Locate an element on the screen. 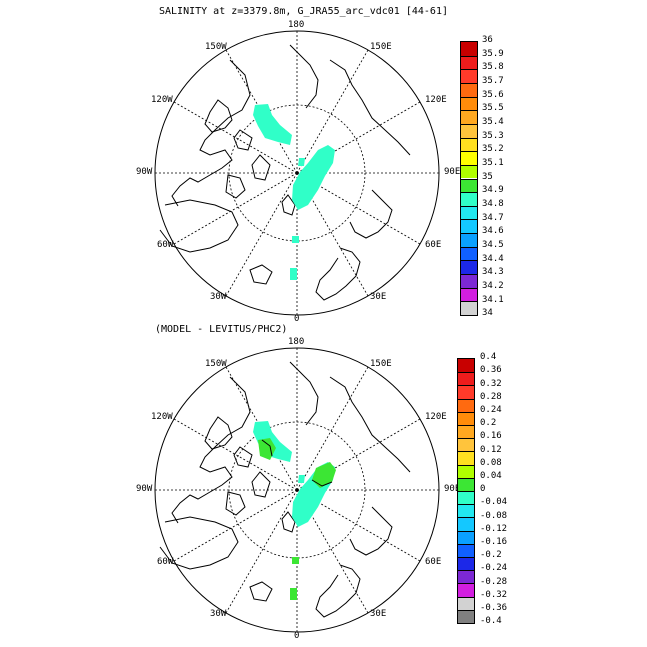 The height and width of the screenshot is (647, 647). colorbar-tick: -0.36 is located at coordinates (494, 608).